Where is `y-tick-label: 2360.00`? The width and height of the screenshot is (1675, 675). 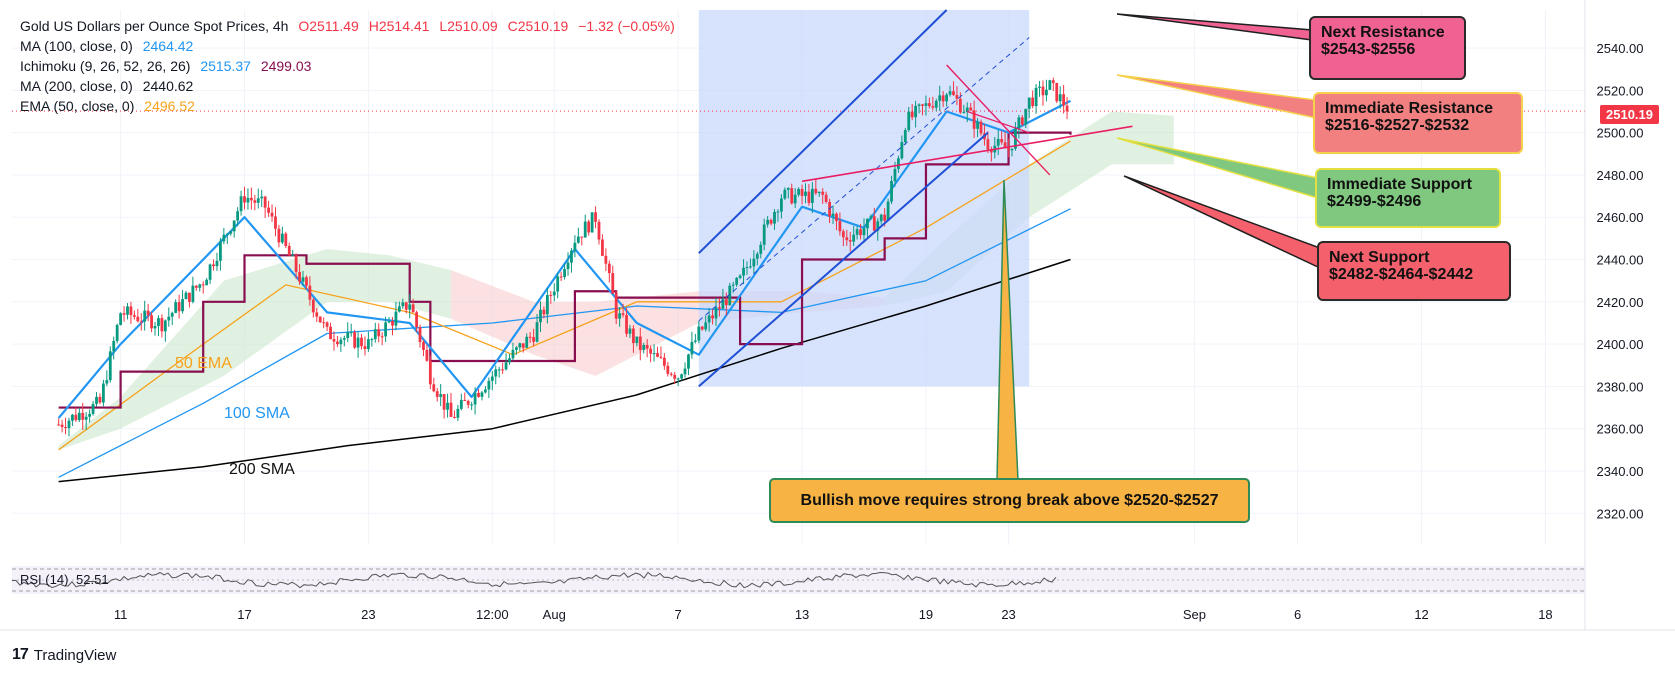 y-tick-label: 2360.00 is located at coordinates (1620, 429).